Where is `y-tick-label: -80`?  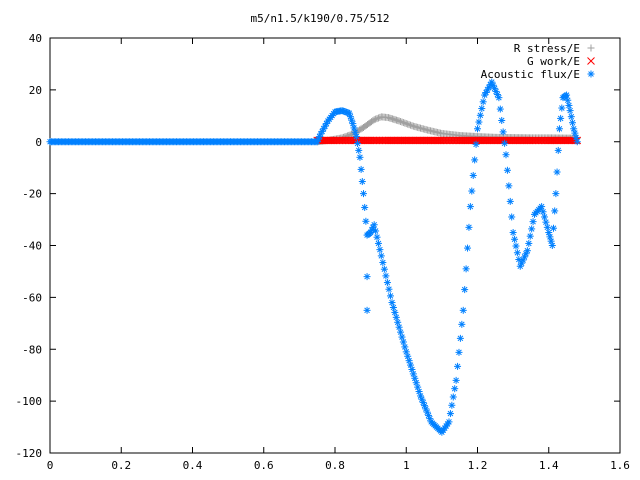 y-tick-label: -80 is located at coordinates (32, 349).